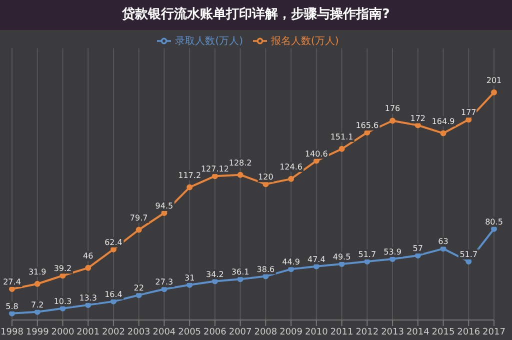 The height and width of the screenshot is (340, 512). Describe the element at coordinates (418, 118) in the screenshot. I see `data-label: 172` at that location.